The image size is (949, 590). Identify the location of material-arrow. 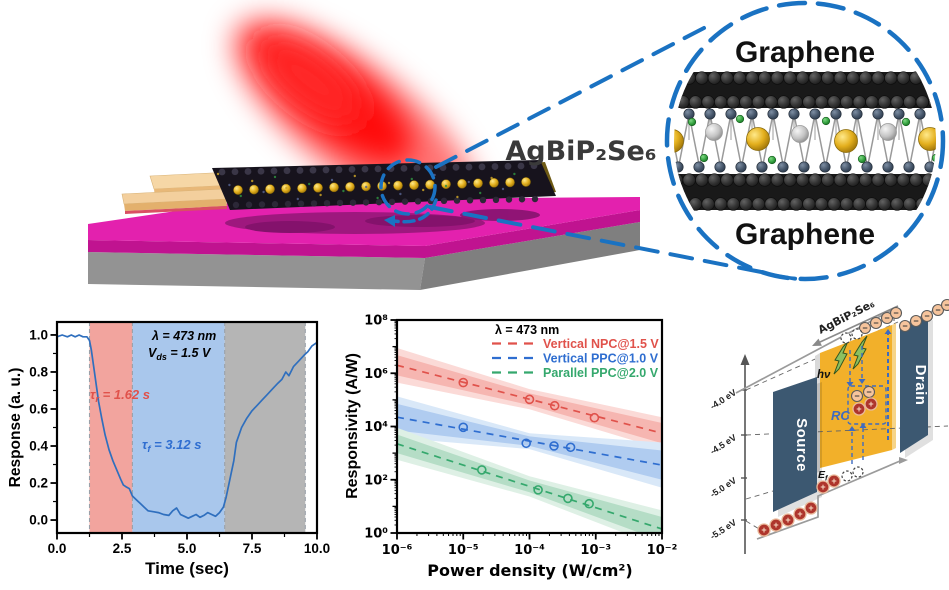
(859, 324).